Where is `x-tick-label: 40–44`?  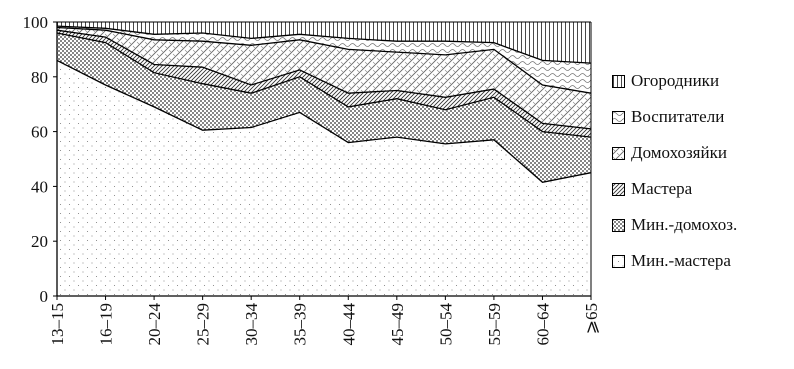 x-tick-label: 40–44 is located at coordinates (348, 324).